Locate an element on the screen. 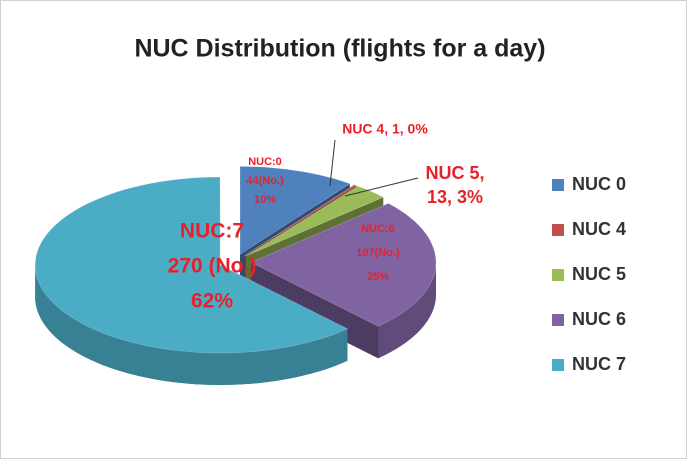  legend-label: NUC 4 is located at coordinates (599, 229).